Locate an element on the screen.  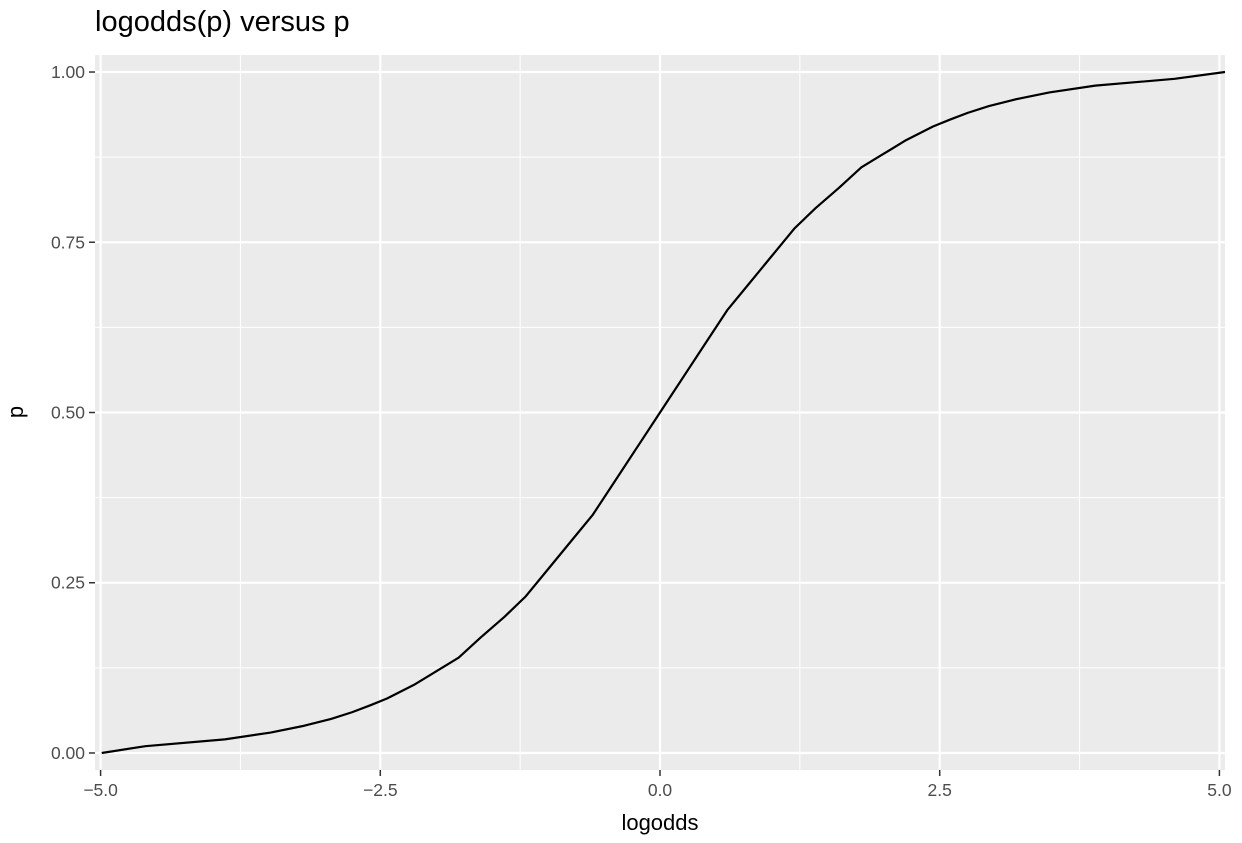
y-tick-label: 0.25 is located at coordinates (68, 583).